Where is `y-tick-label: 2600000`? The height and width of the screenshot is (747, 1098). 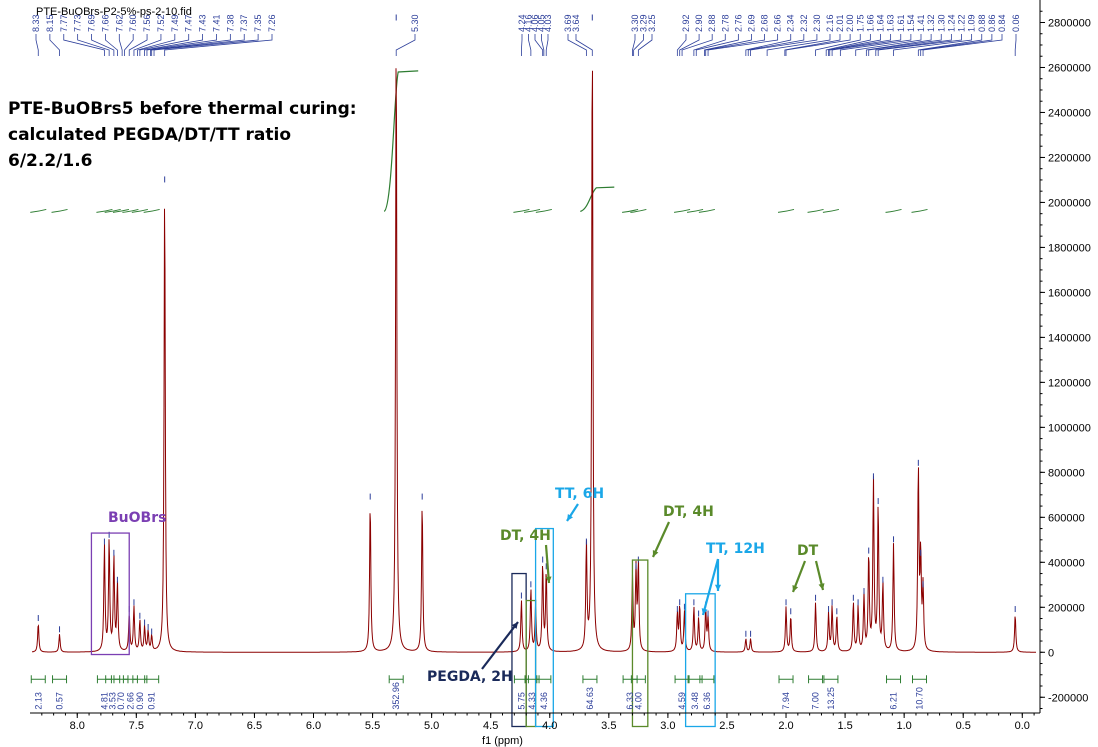 y-tick-label: 2600000 is located at coordinates (1069, 68).